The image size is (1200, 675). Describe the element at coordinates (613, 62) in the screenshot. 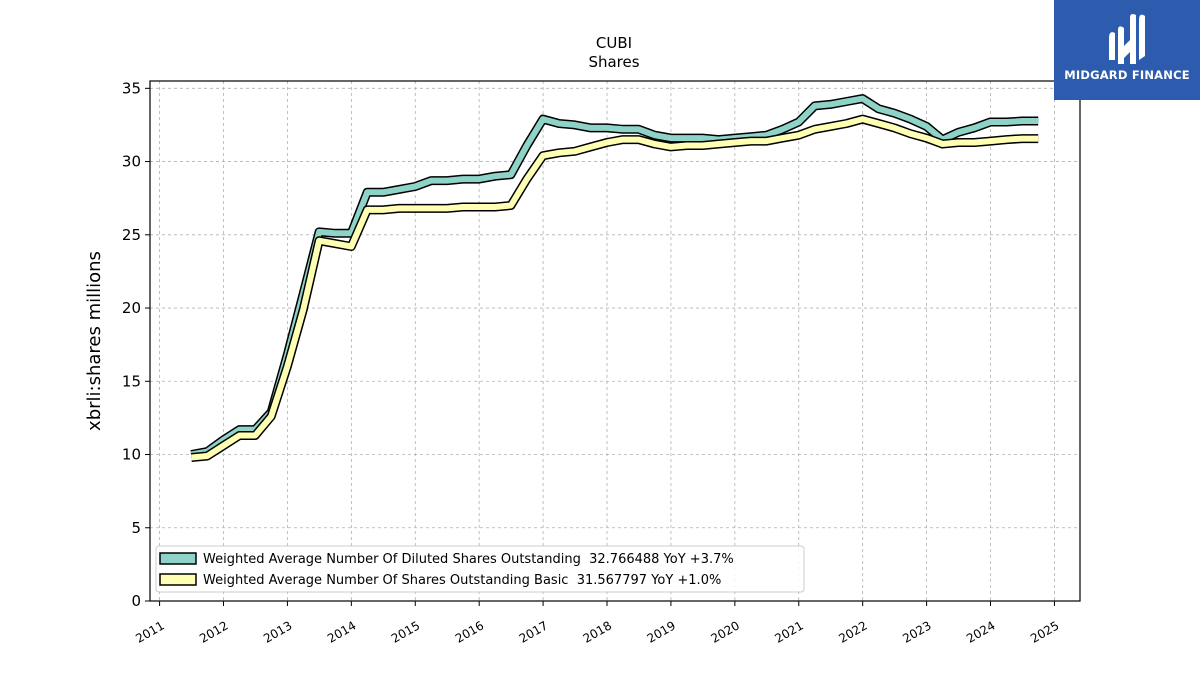

I see `chart-subtitle: Shares` at that location.